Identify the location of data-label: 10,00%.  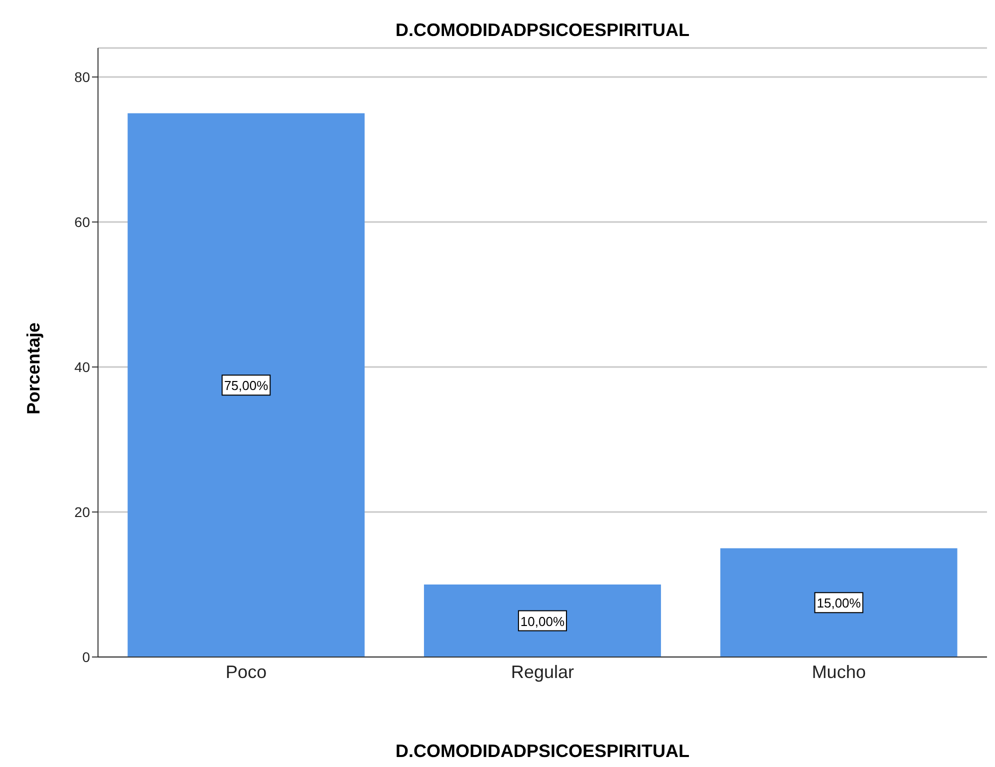
(542, 621).